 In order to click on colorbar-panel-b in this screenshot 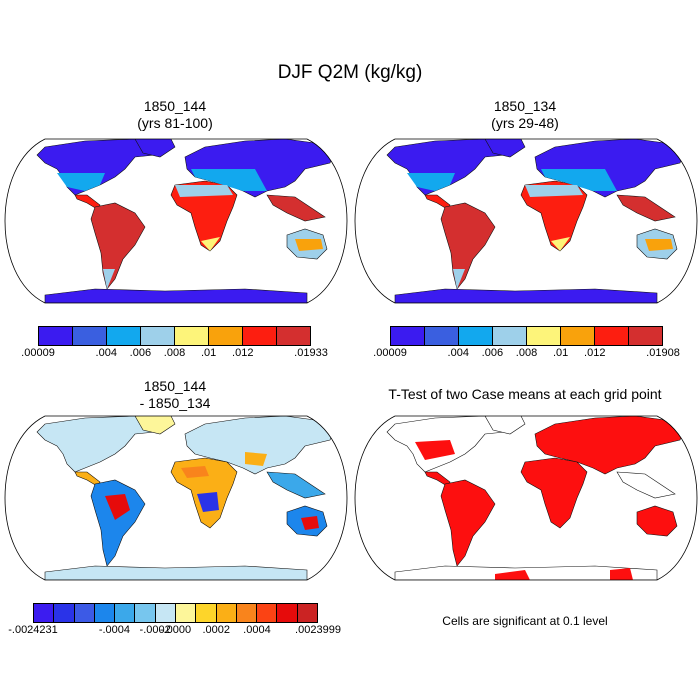, I will do `click(526, 336)`.